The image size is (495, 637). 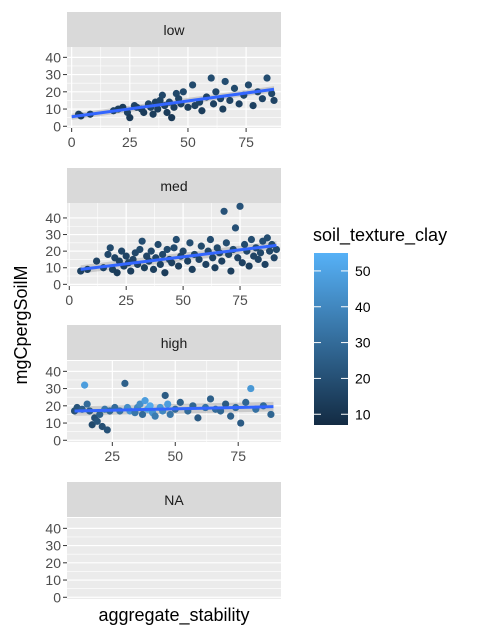 I want to click on color-scale-bar, so click(x=331, y=339).